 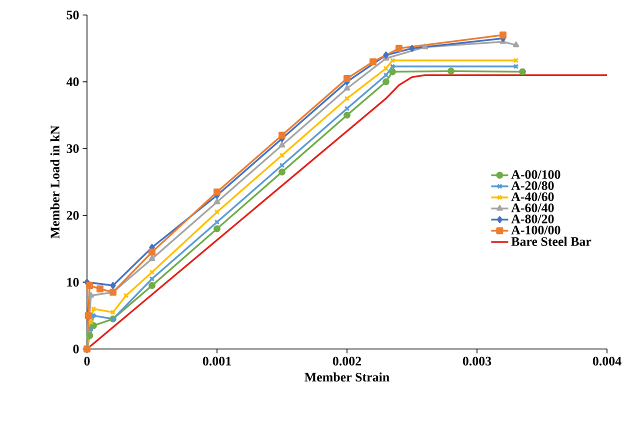 I want to click on x-tick-label: 0.003, so click(x=477, y=361).